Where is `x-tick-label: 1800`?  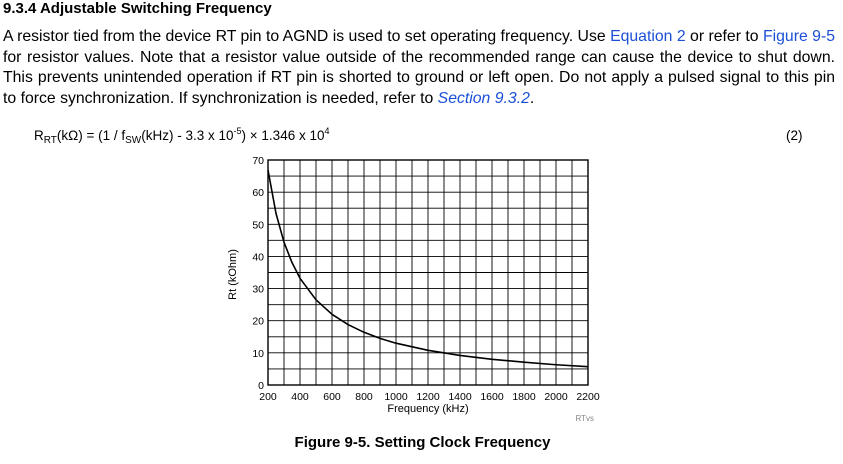
x-tick-label: 1800 is located at coordinates (524, 397).